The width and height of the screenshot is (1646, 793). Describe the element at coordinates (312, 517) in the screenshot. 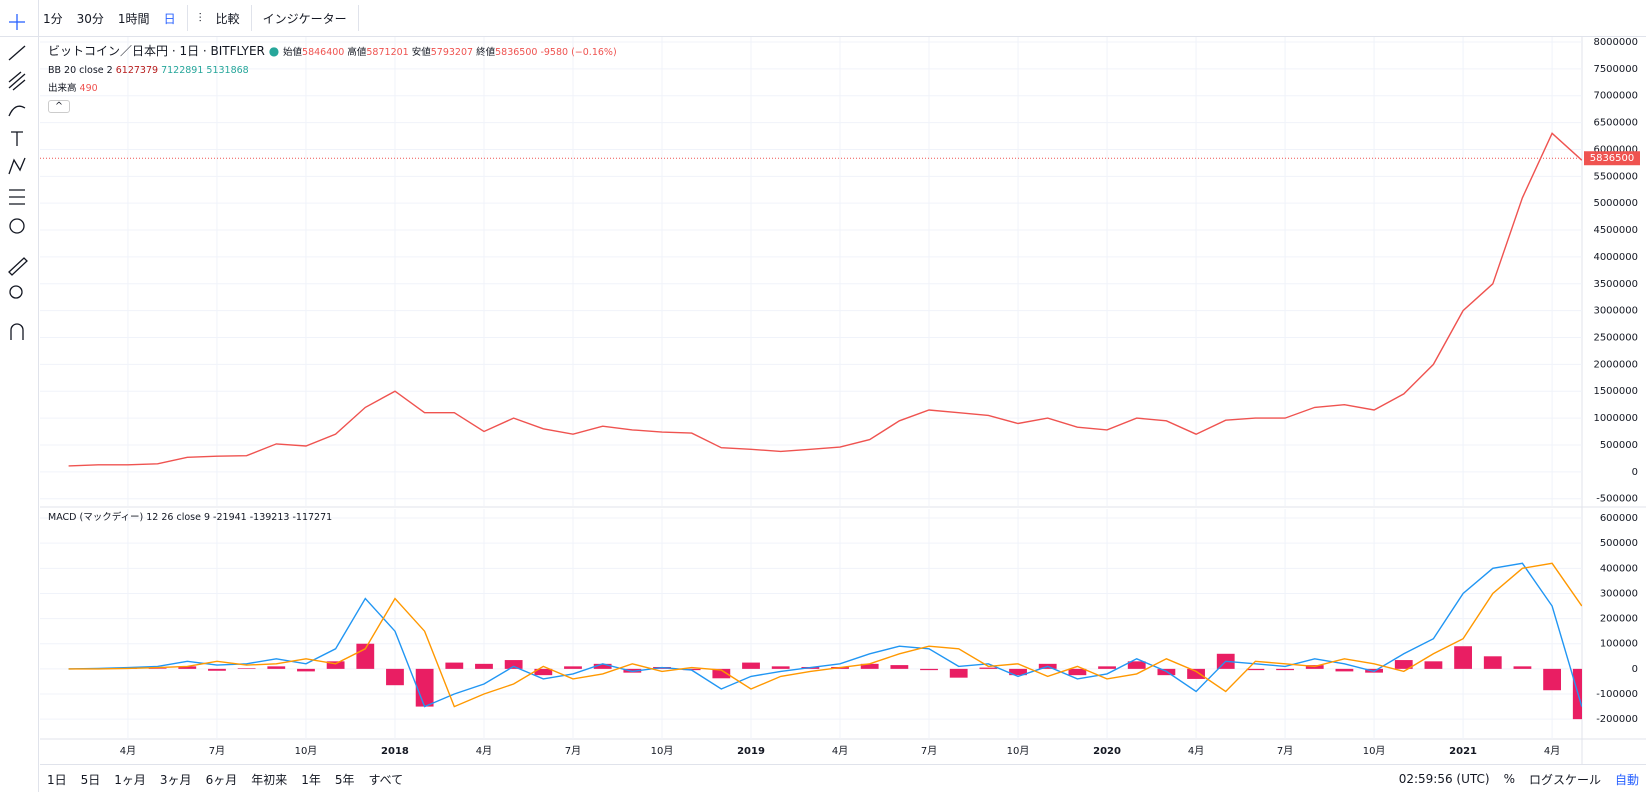

I see `macd-value: -117271` at that location.